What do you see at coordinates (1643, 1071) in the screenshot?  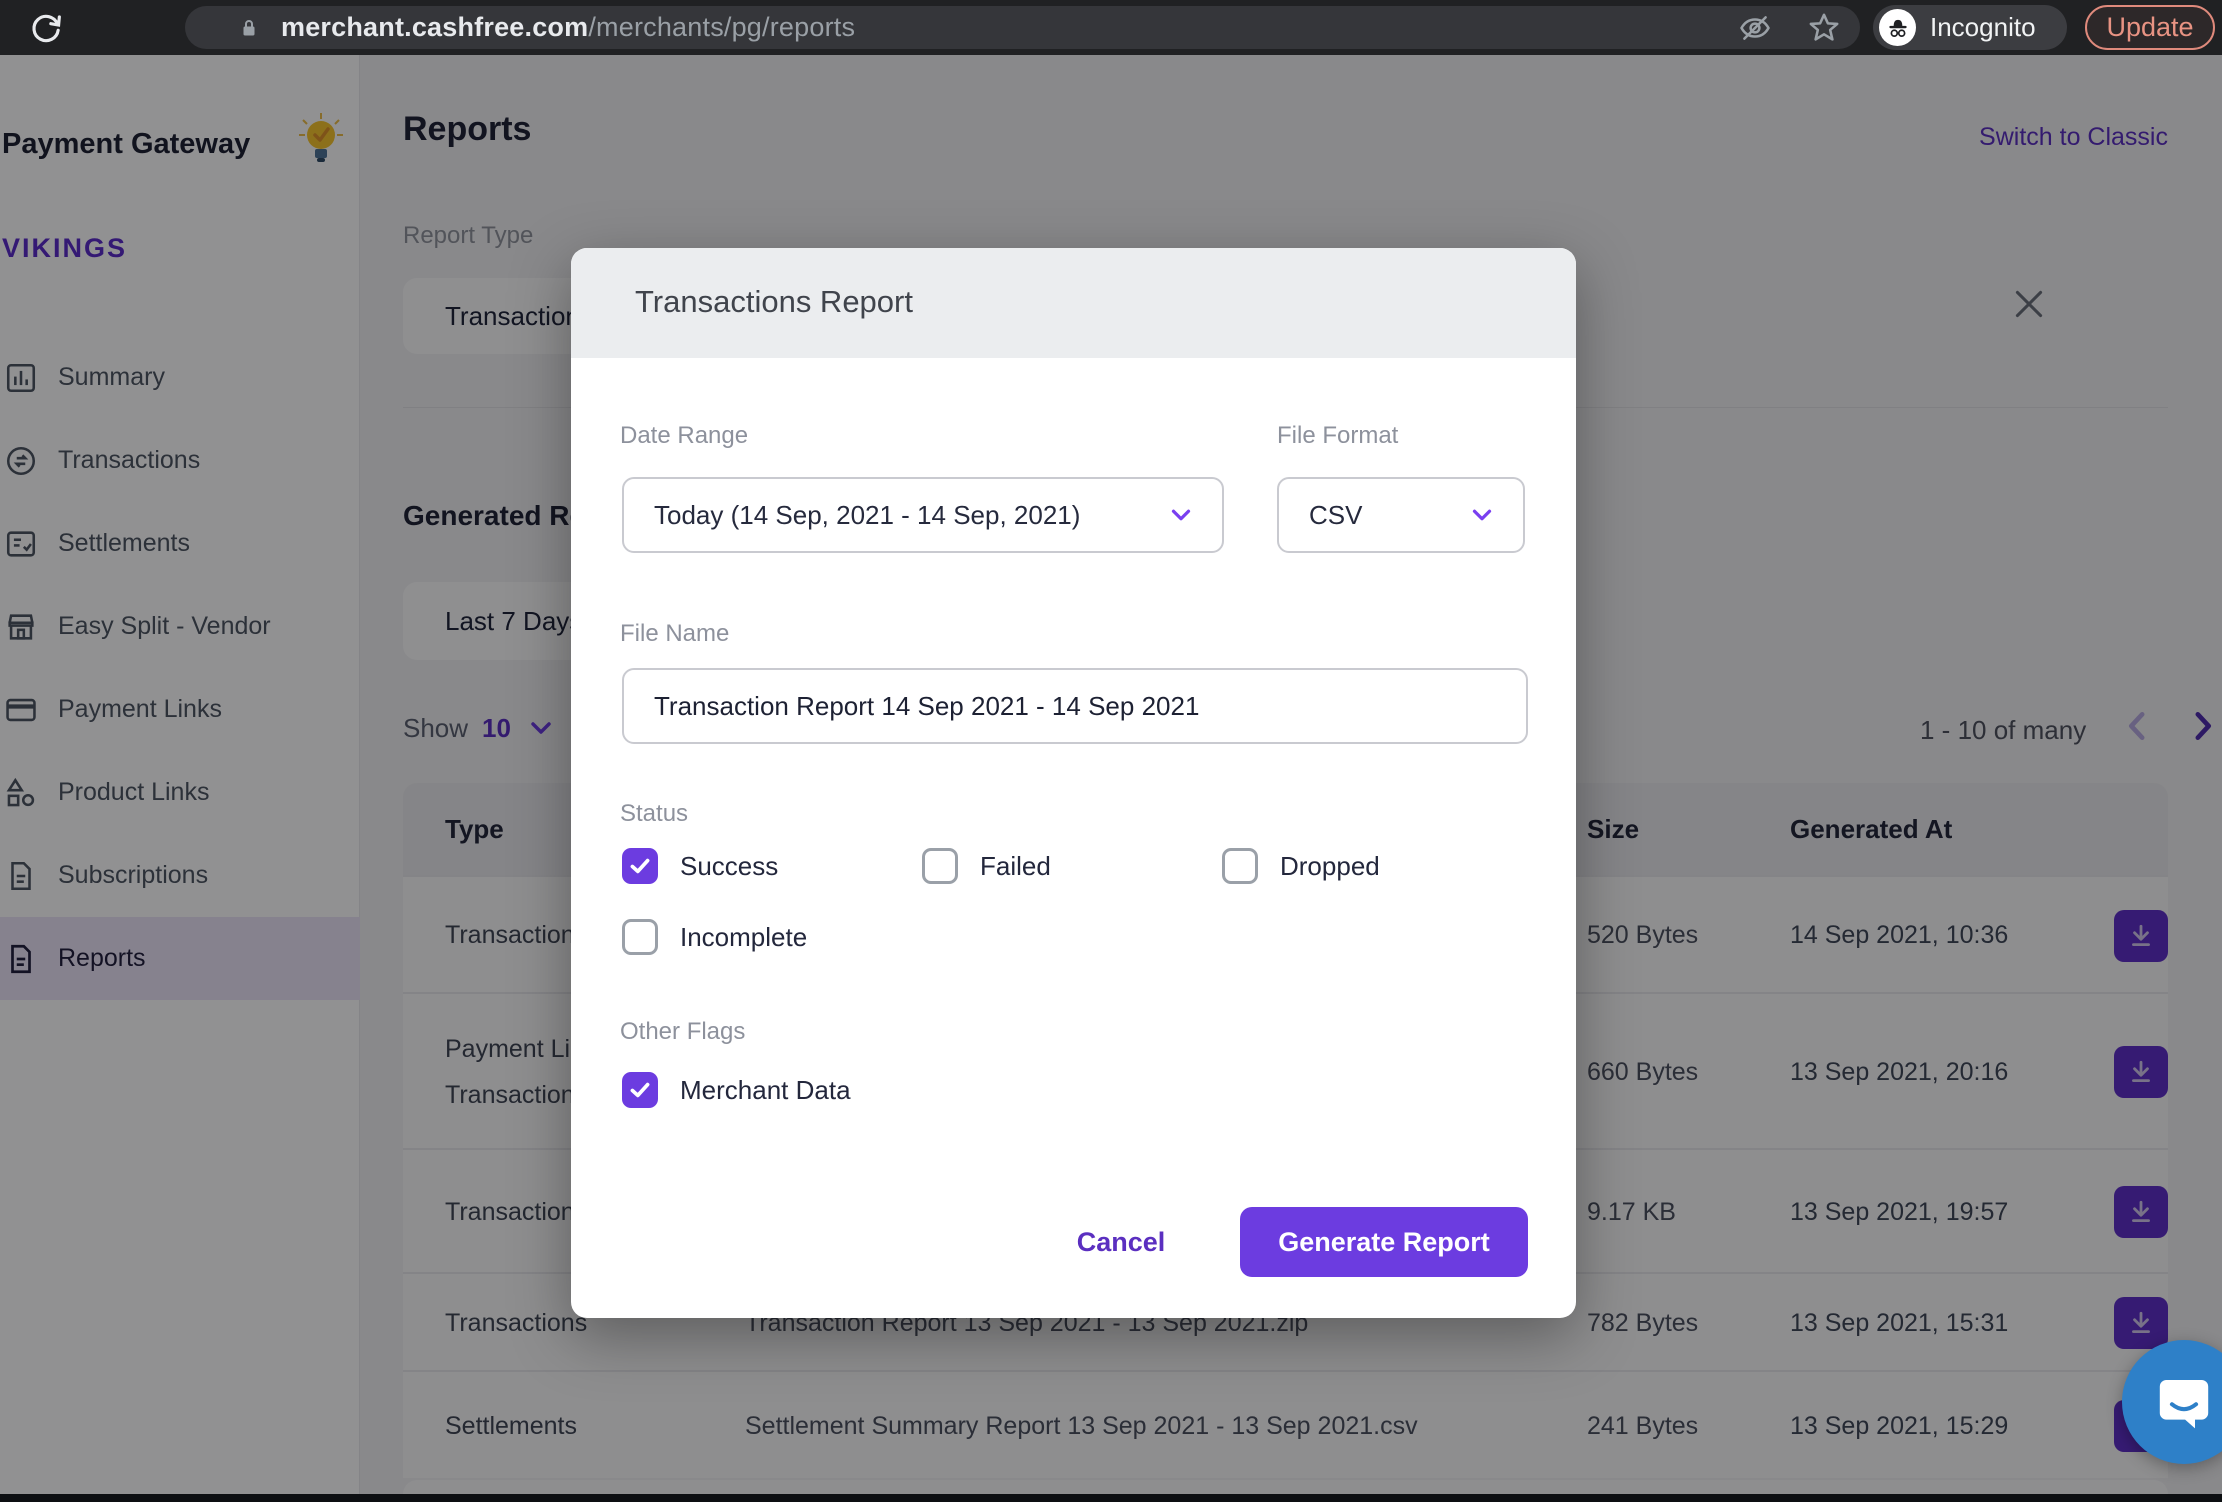 I see `cell-size: 660 Bytes` at bounding box center [1643, 1071].